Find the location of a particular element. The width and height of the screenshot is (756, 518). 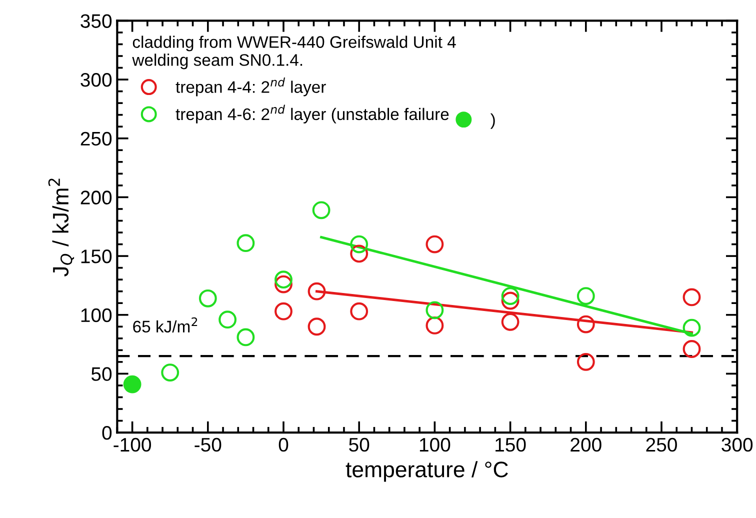

y-tick-label: 250 is located at coordinates (96, 139).